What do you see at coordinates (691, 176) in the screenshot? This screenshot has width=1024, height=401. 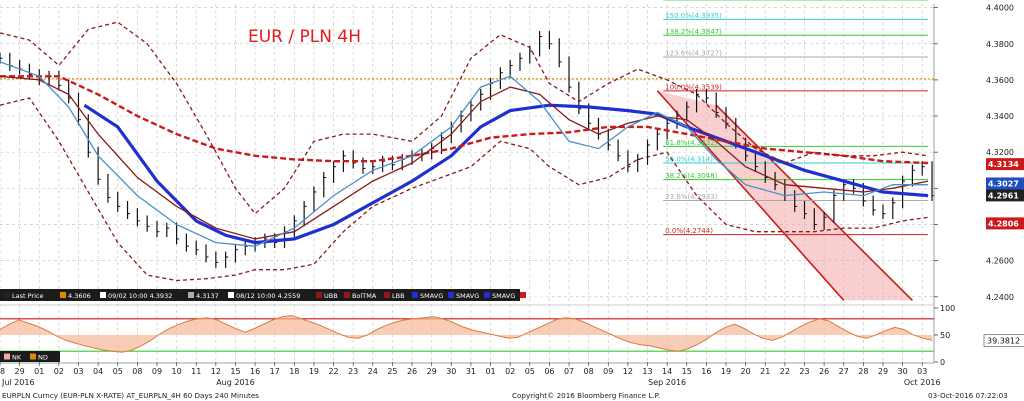 I see `fib-level-label: 38.2%(4.3048)` at bounding box center [691, 176].